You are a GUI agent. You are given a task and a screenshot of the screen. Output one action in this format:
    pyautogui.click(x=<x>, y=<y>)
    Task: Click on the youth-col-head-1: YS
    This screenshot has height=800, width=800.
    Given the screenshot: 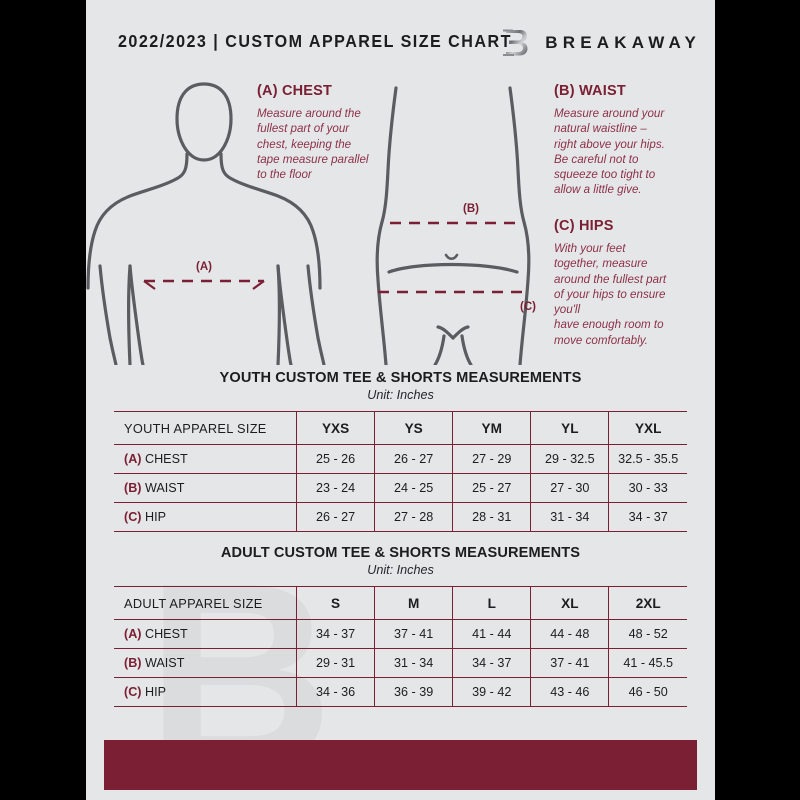 What is the action you would take?
    pyautogui.click(x=414, y=428)
    